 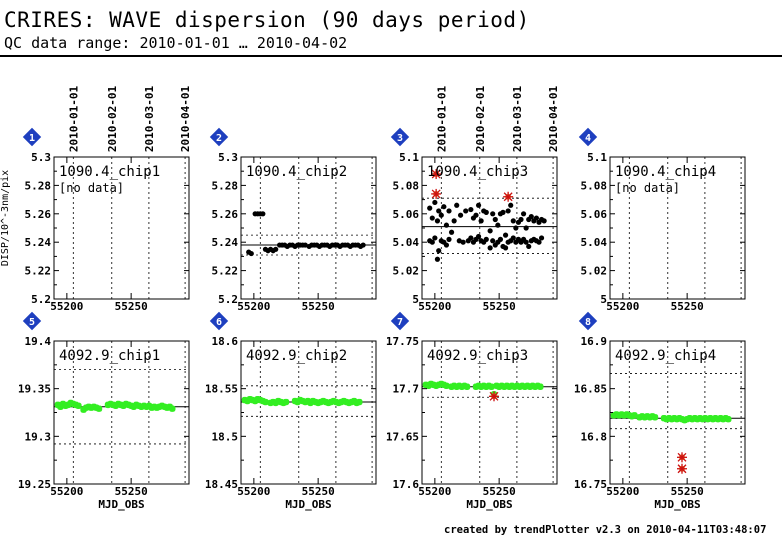 What do you see at coordinates (221, 484) in the screenshot?
I see `y-tick-label: 18.45` at bounding box center [221, 484].